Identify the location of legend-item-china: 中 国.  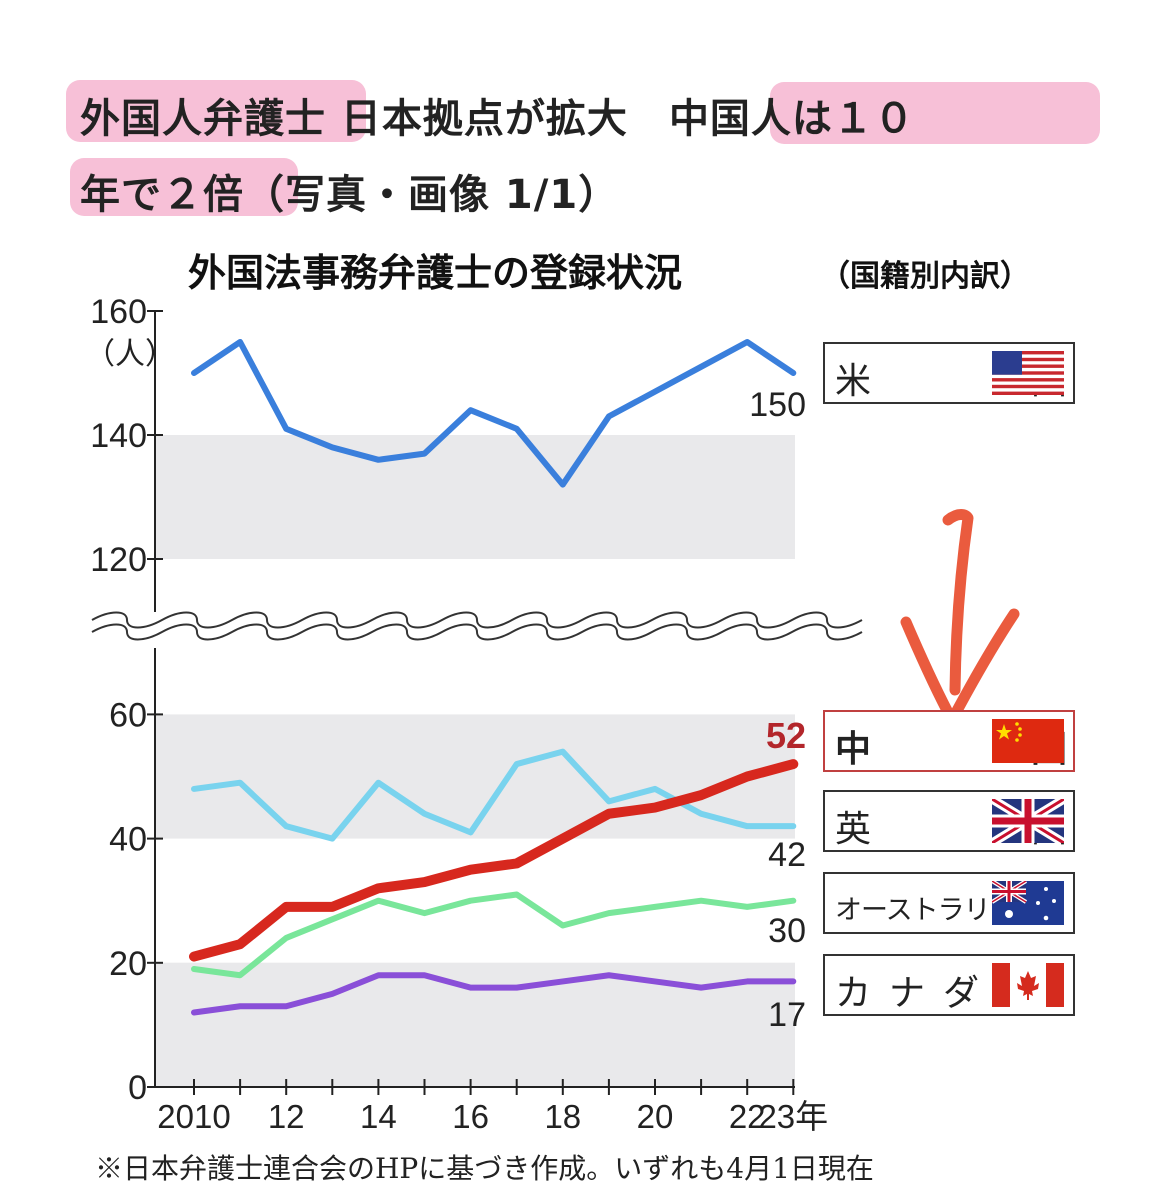
(949, 741).